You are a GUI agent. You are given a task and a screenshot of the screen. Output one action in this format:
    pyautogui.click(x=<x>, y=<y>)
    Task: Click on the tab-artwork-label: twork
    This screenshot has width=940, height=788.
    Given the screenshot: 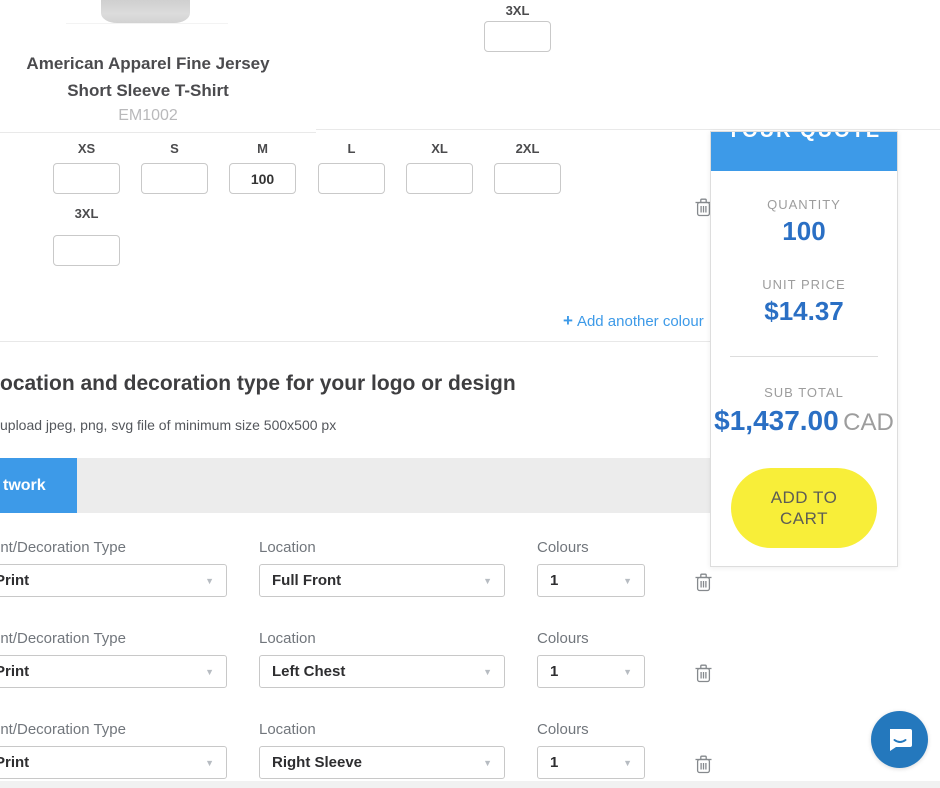 What is the action you would take?
    pyautogui.click(x=24, y=485)
    